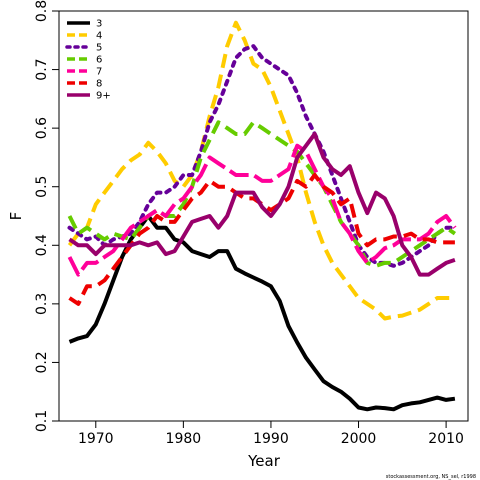  Describe the element at coordinates (184, 439) in the screenshot. I see `x-tick-label: 1980` at that location.